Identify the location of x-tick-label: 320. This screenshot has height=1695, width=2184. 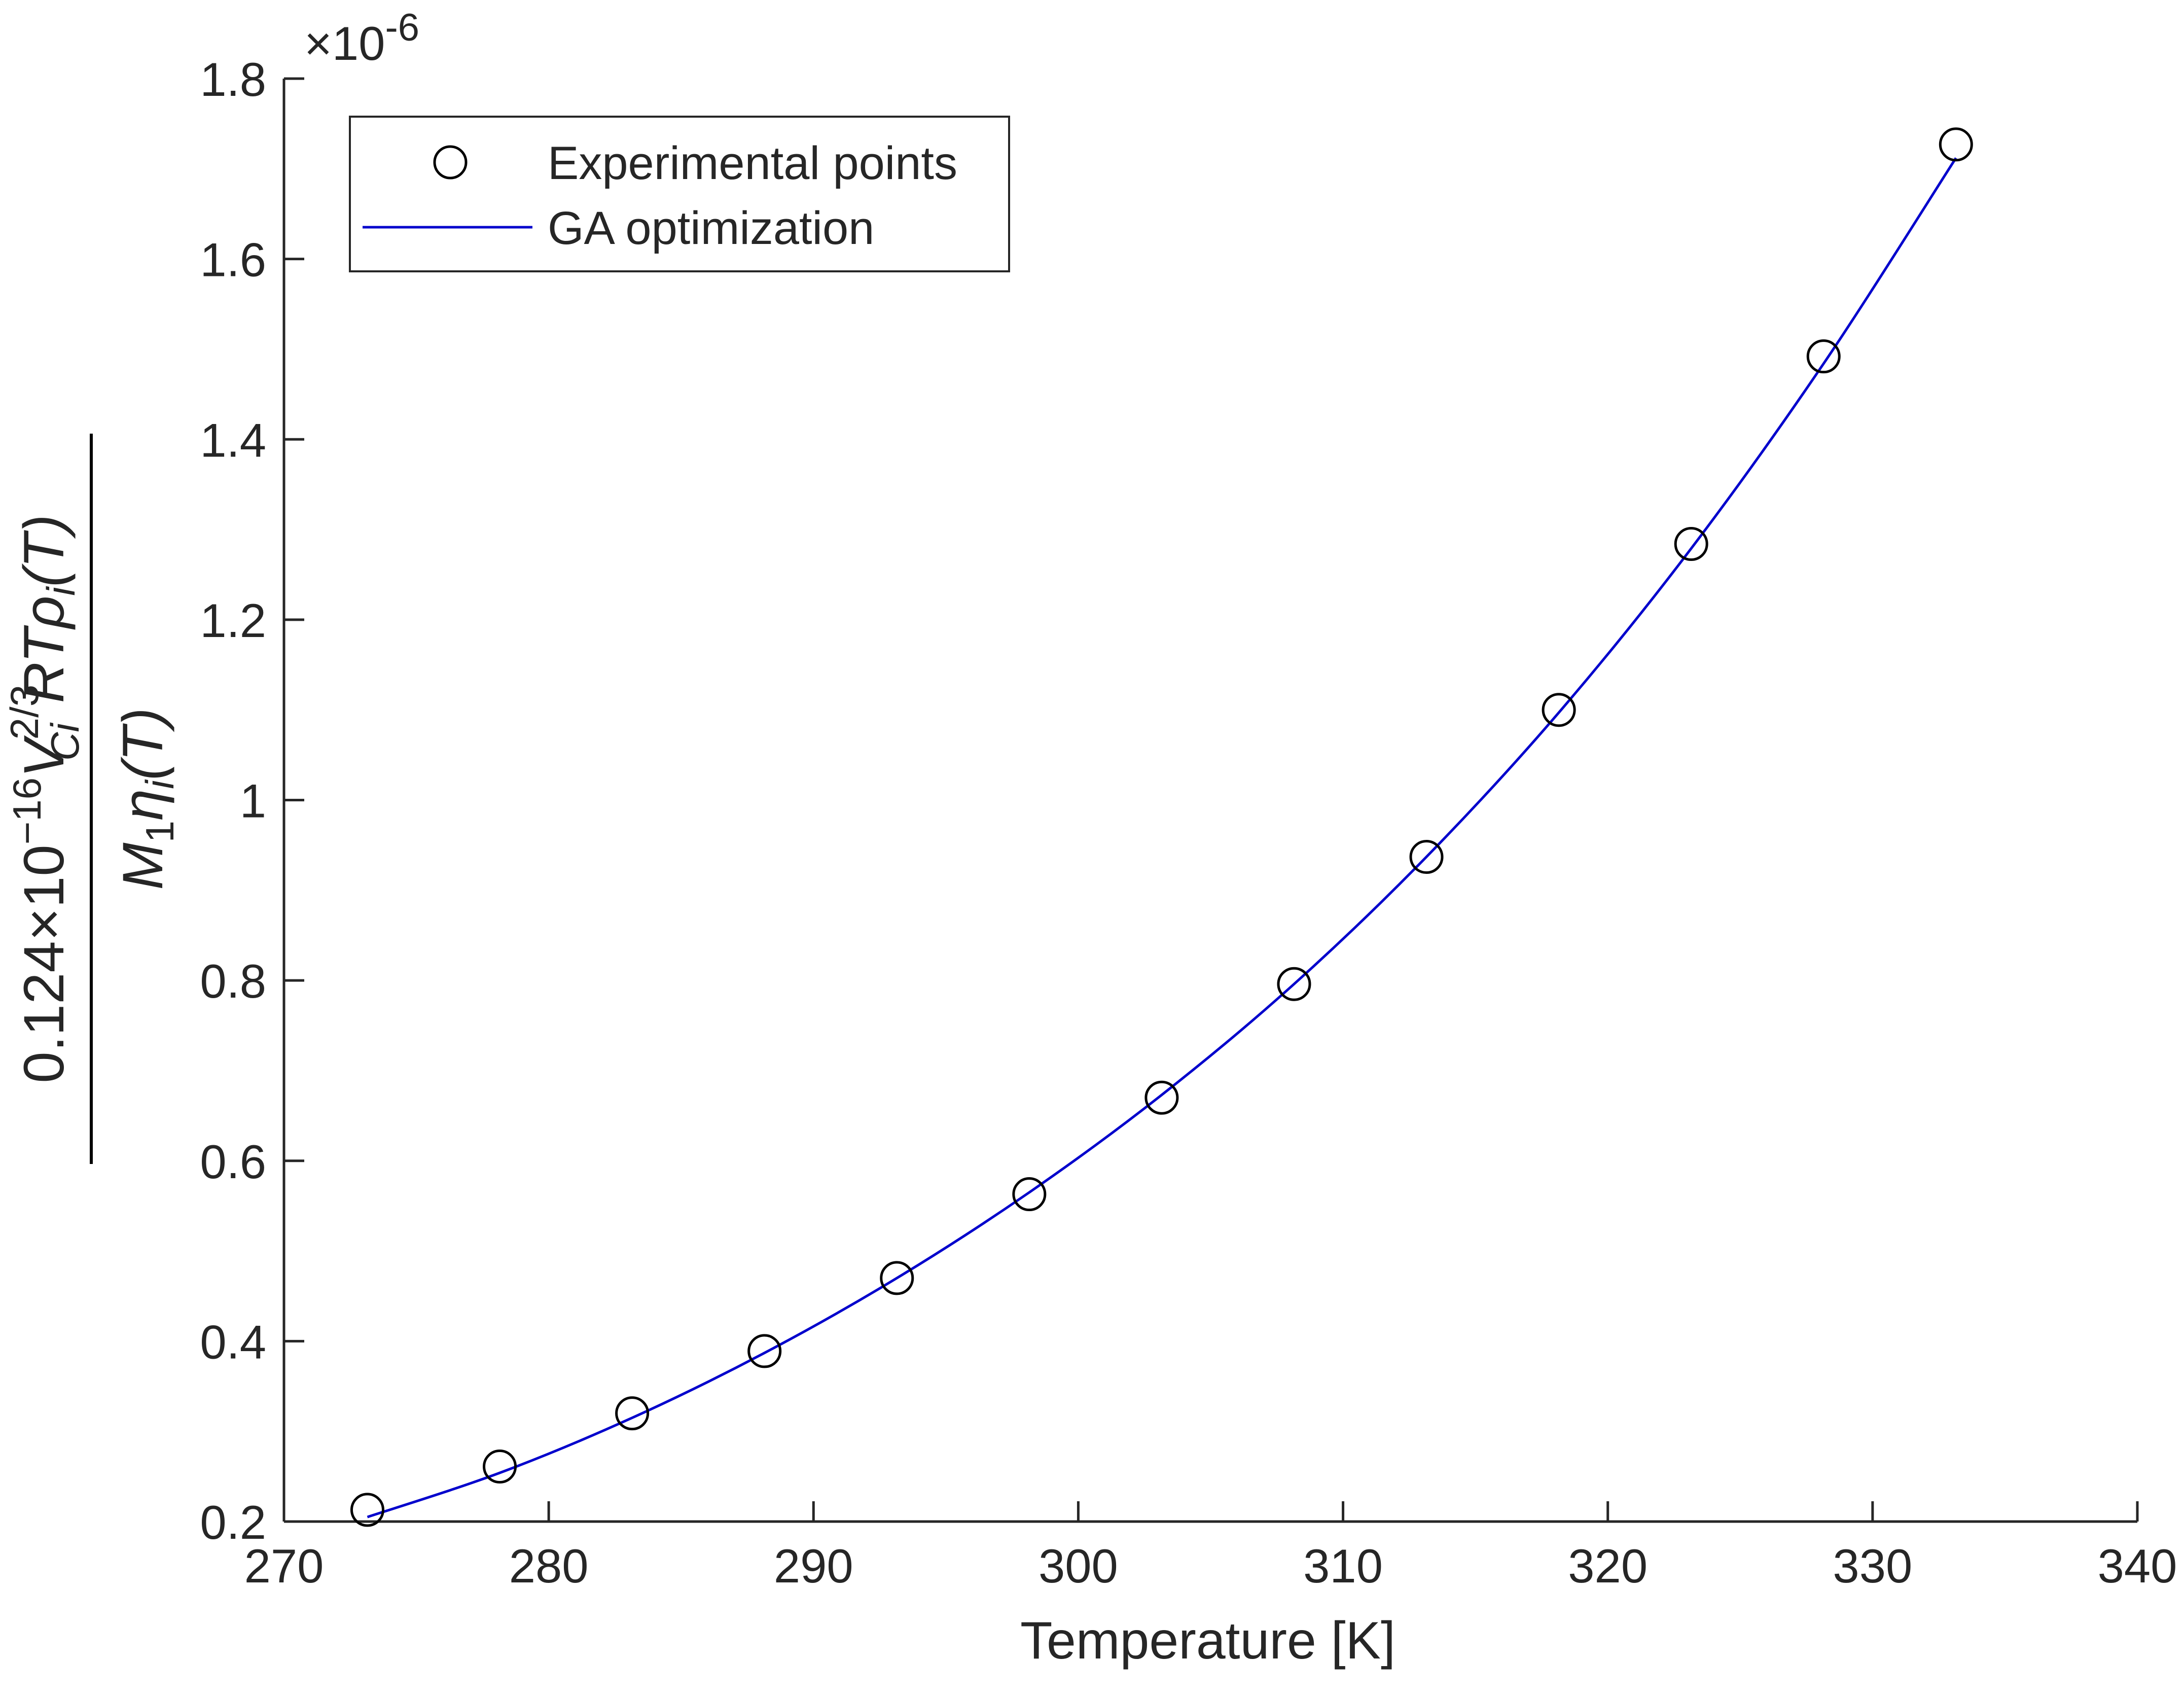
(1608, 1566).